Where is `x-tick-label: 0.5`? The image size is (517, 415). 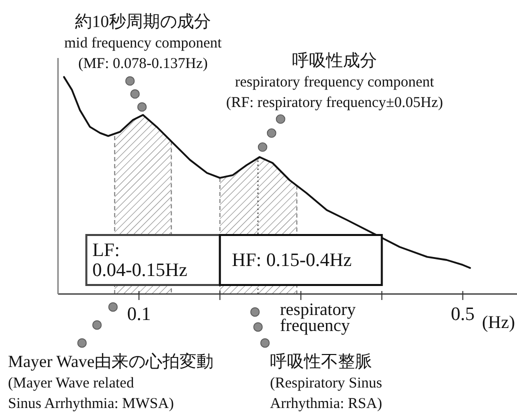
x-tick-label: 0.5 is located at coordinates (462, 314).